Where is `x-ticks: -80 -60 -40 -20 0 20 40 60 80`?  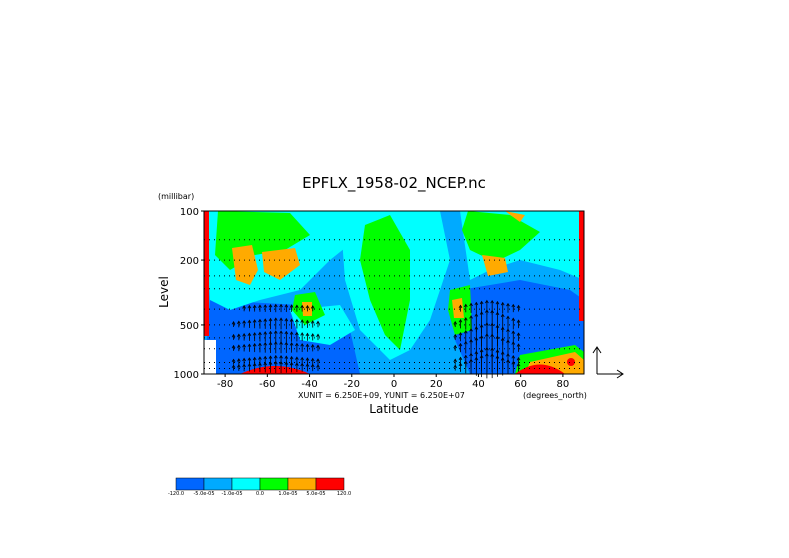
x-ticks: -80 -60 -40 -20 0 20 40 60 80 is located at coordinates (393, 382).